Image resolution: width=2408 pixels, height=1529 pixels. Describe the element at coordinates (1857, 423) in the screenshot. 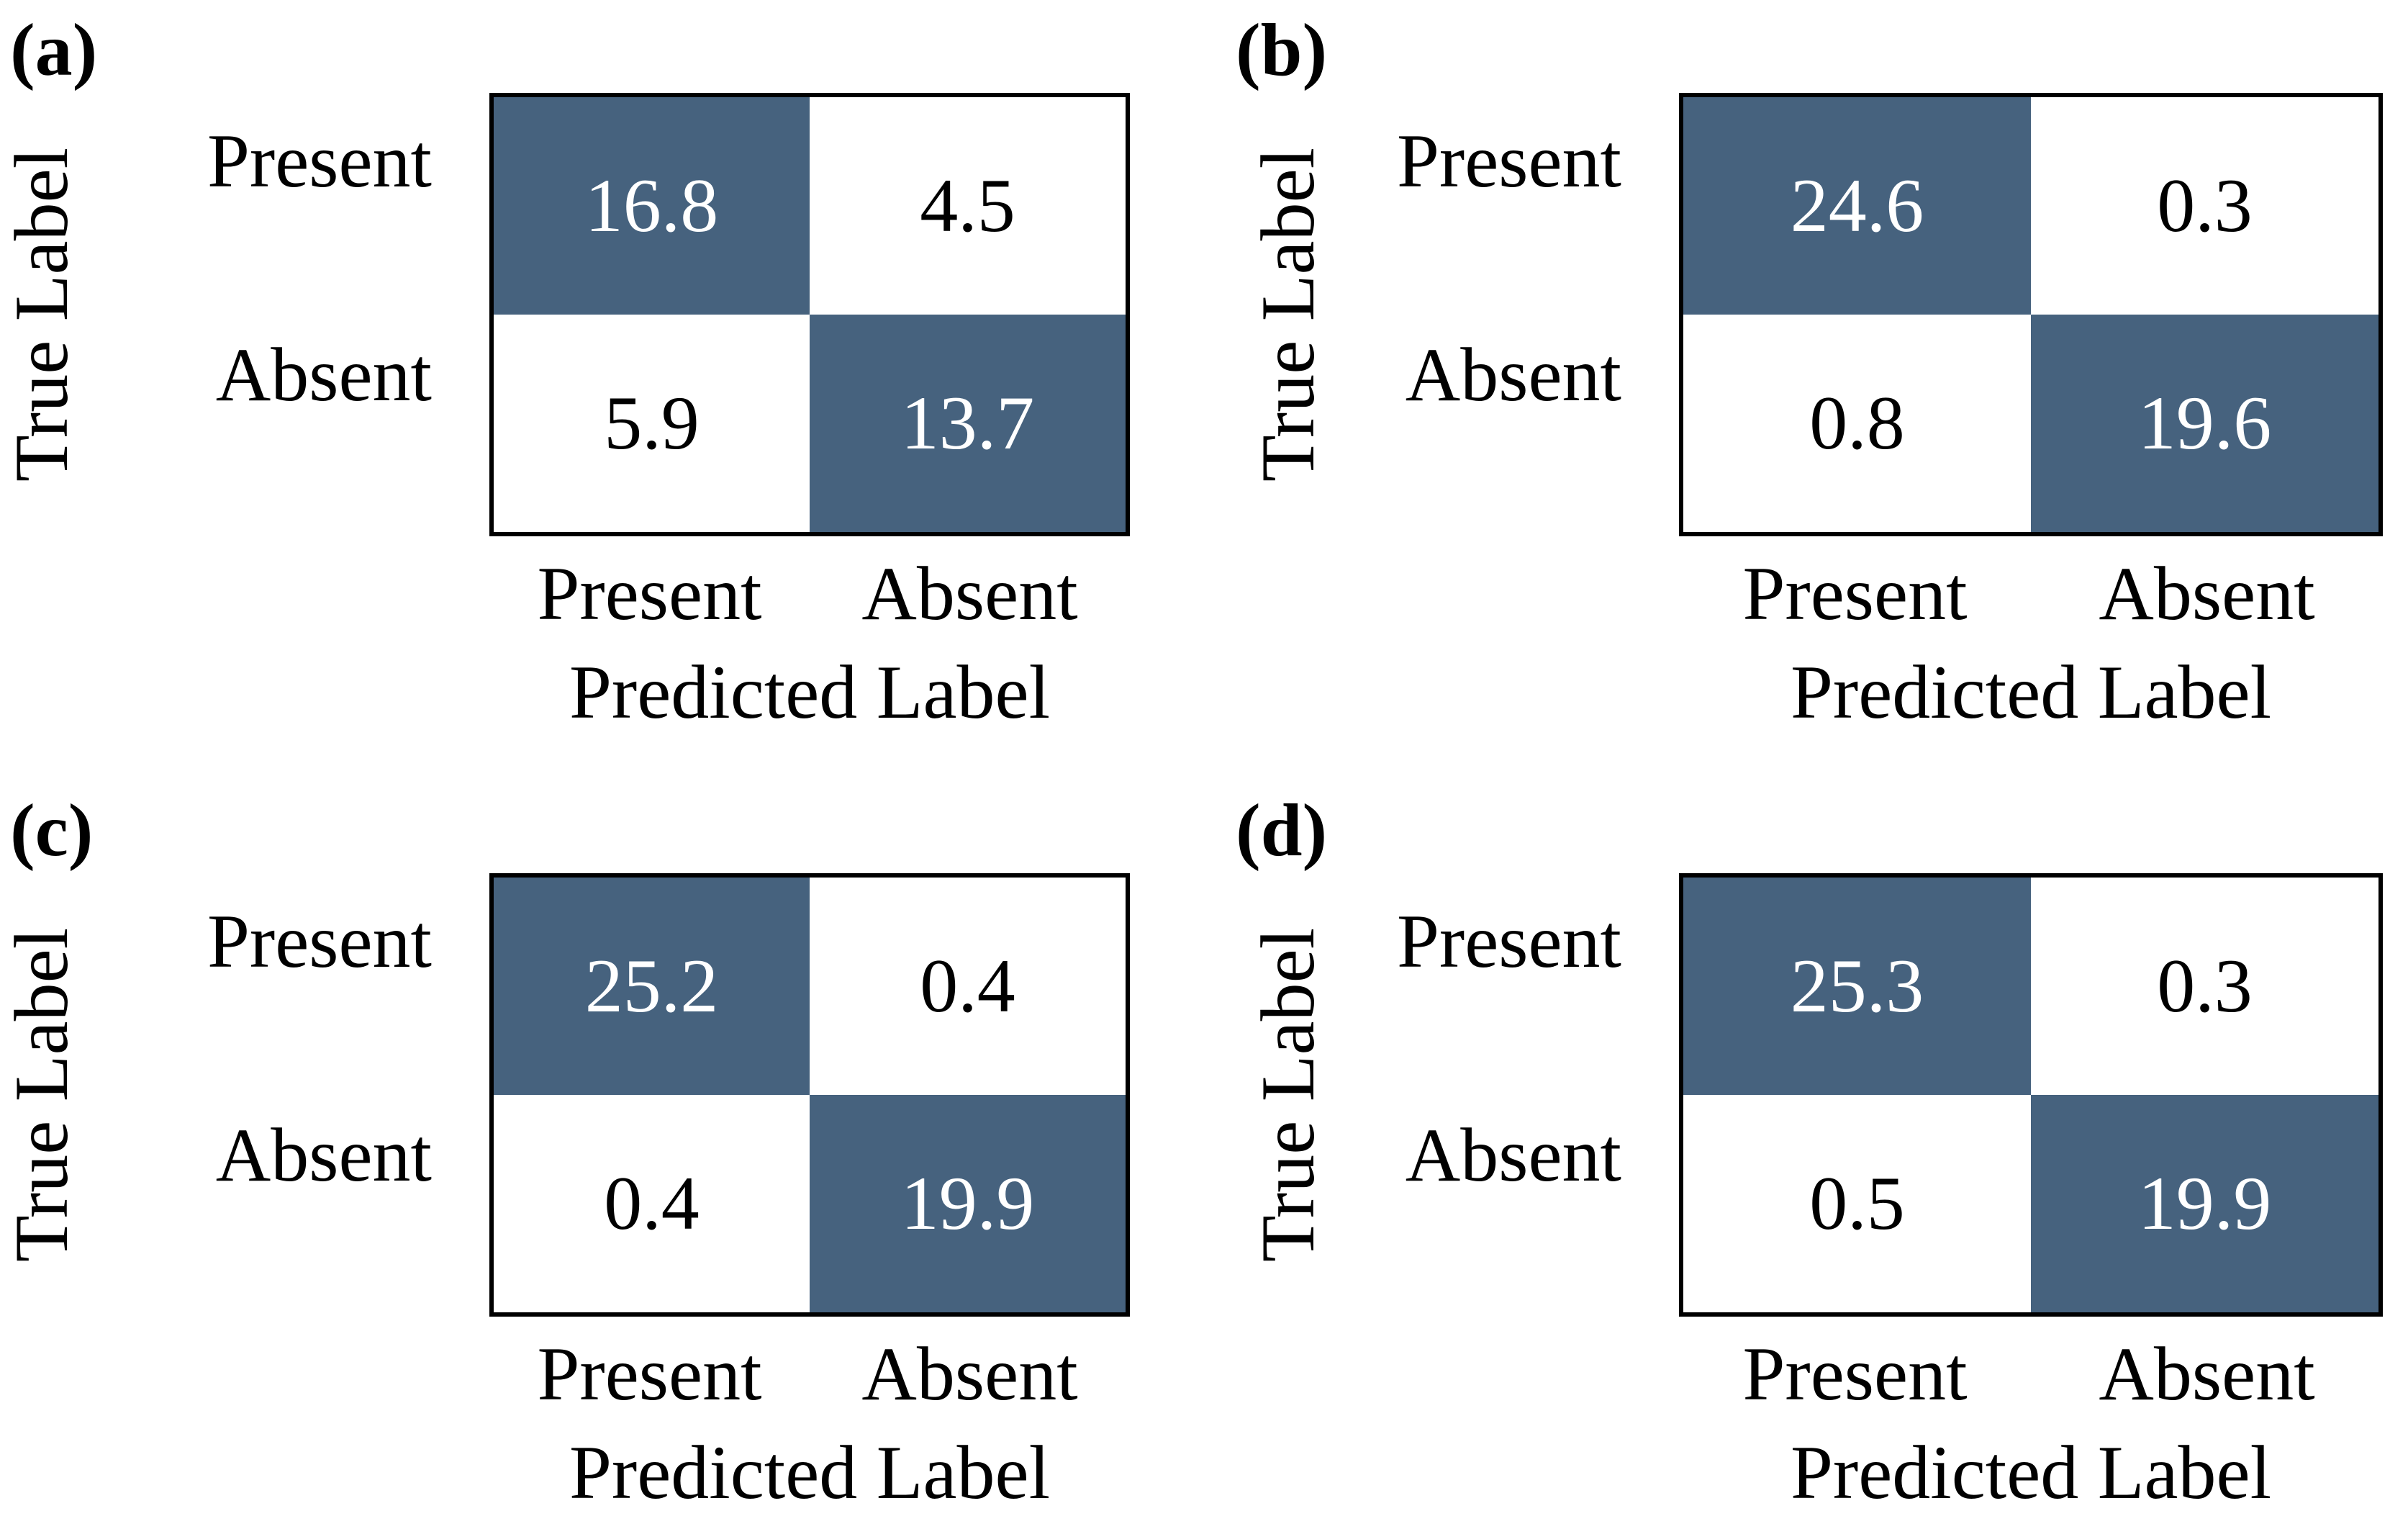

I see `matrix-cell-true-absent-pred-present: 0.8` at that location.